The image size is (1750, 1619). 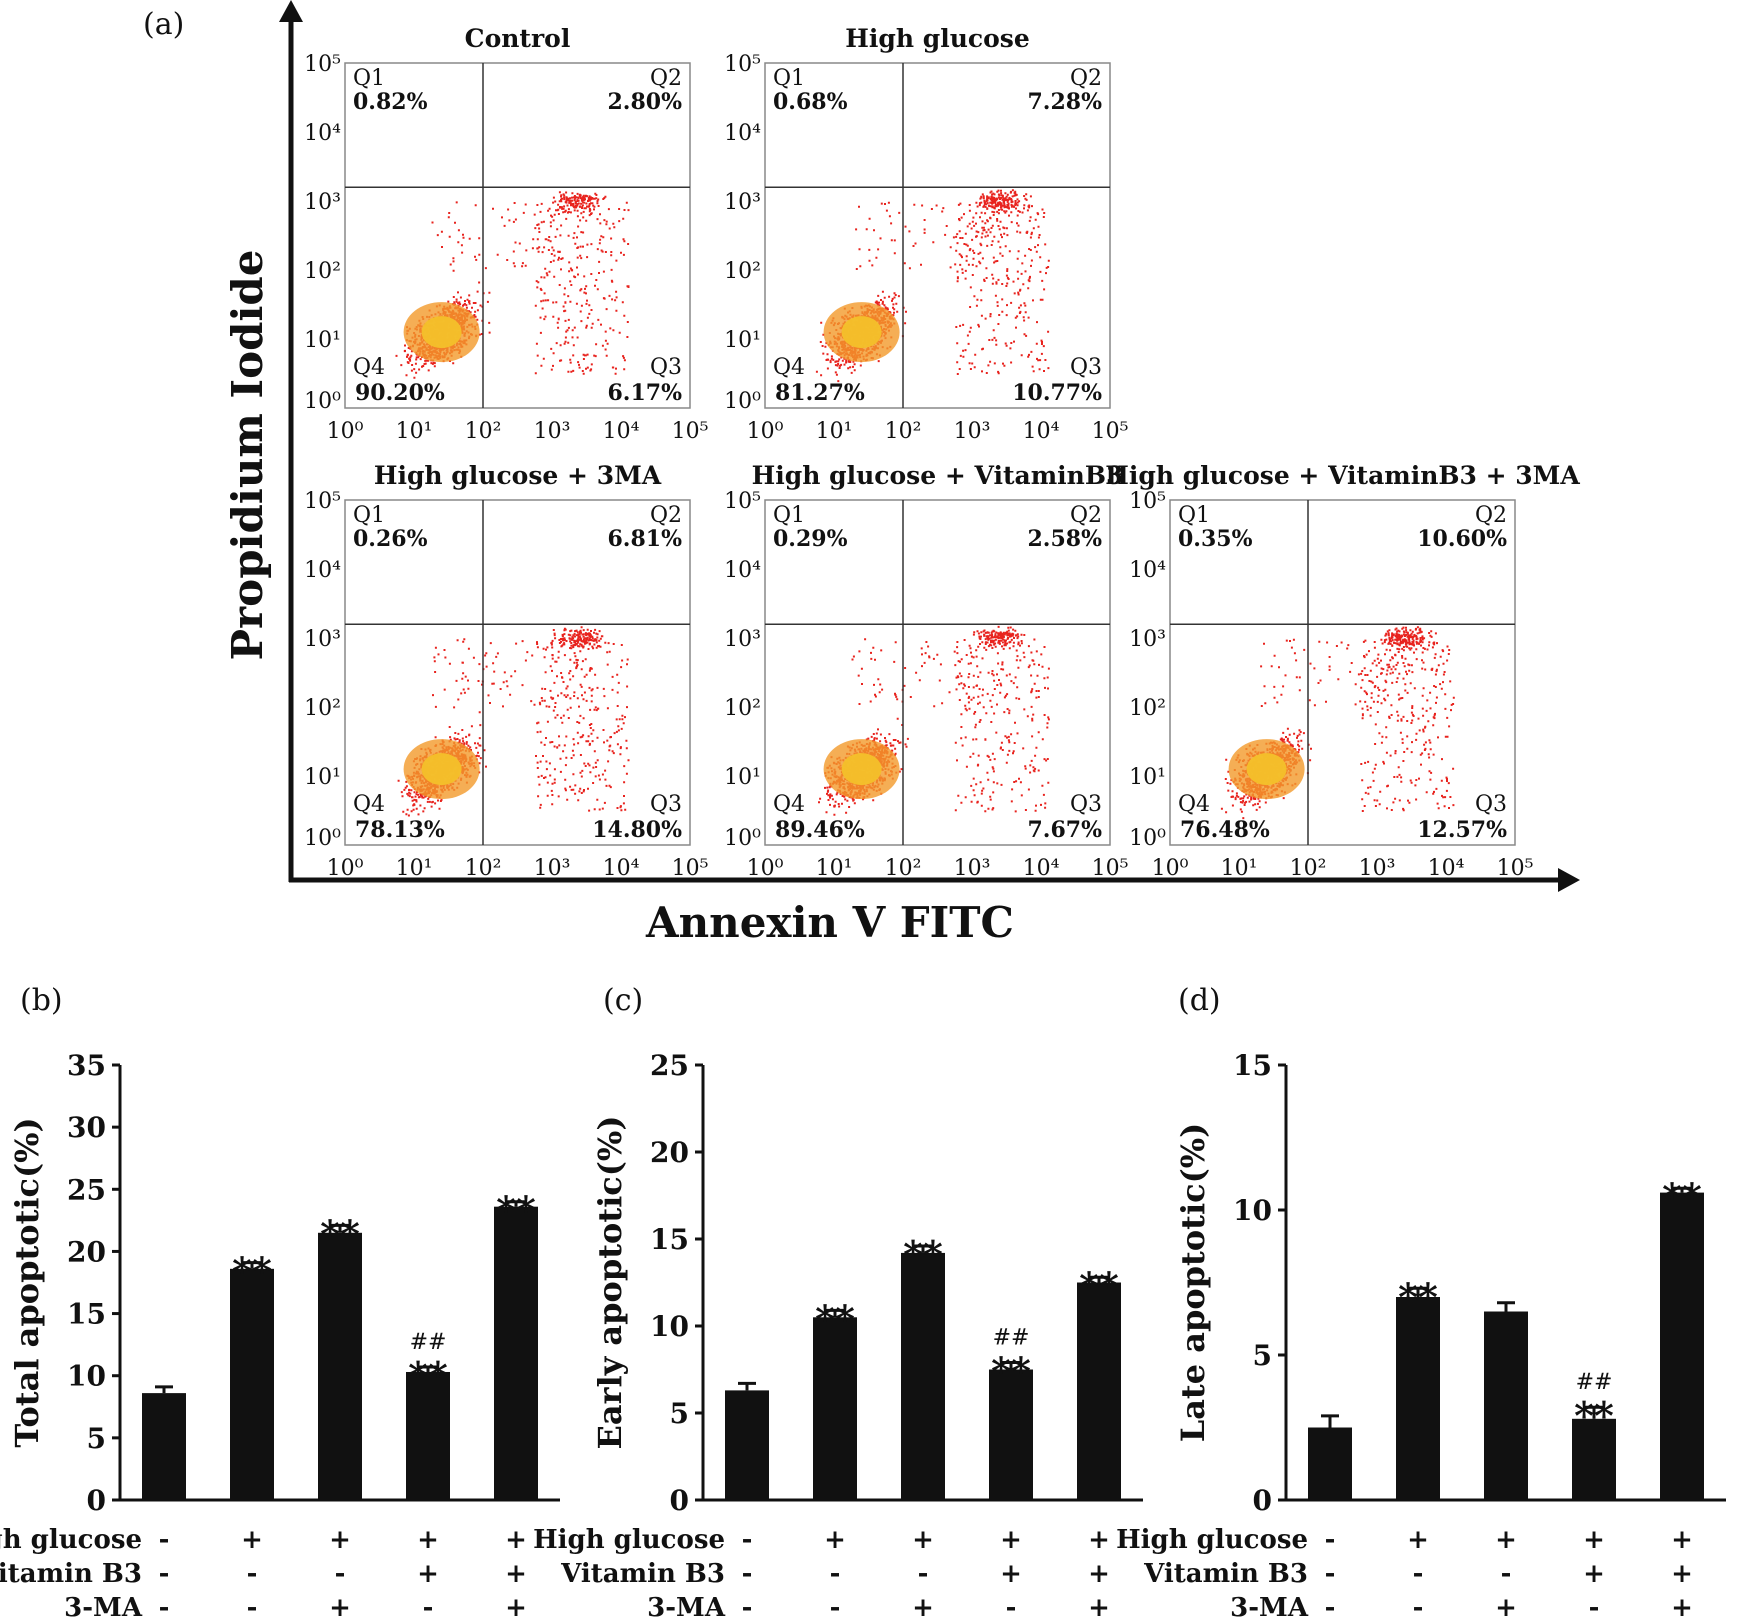 What do you see at coordinates (686, 1606) in the screenshot?
I see `condition-row-label: 3-MA` at bounding box center [686, 1606].